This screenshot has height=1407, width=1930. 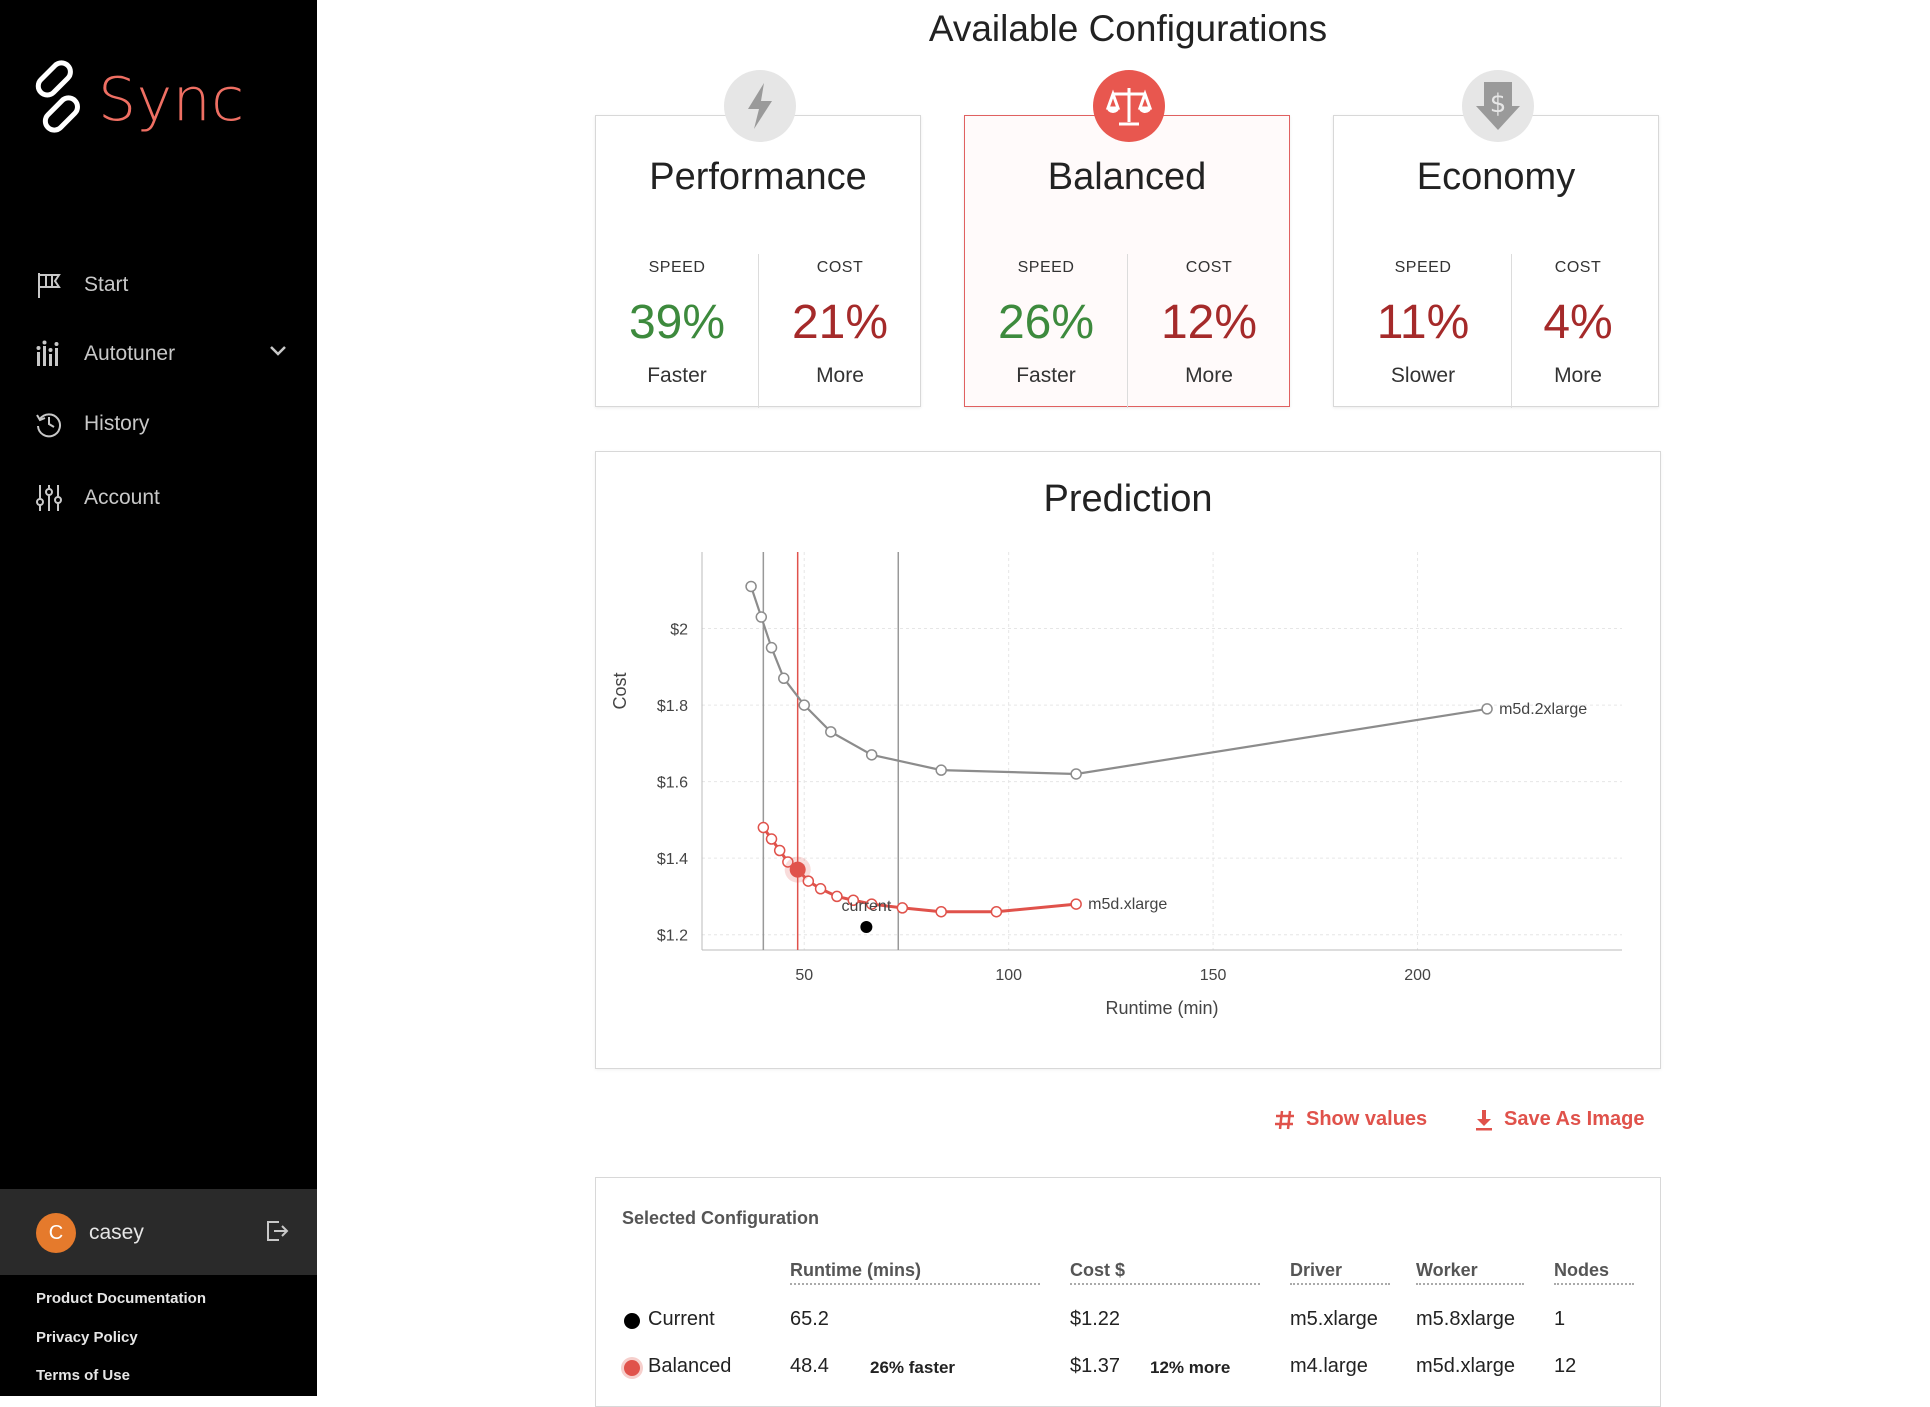 What do you see at coordinates (1190, 1367) in the screenshot?
I see `cost-delta: 12% more` at bounding box center [1190, 1367].